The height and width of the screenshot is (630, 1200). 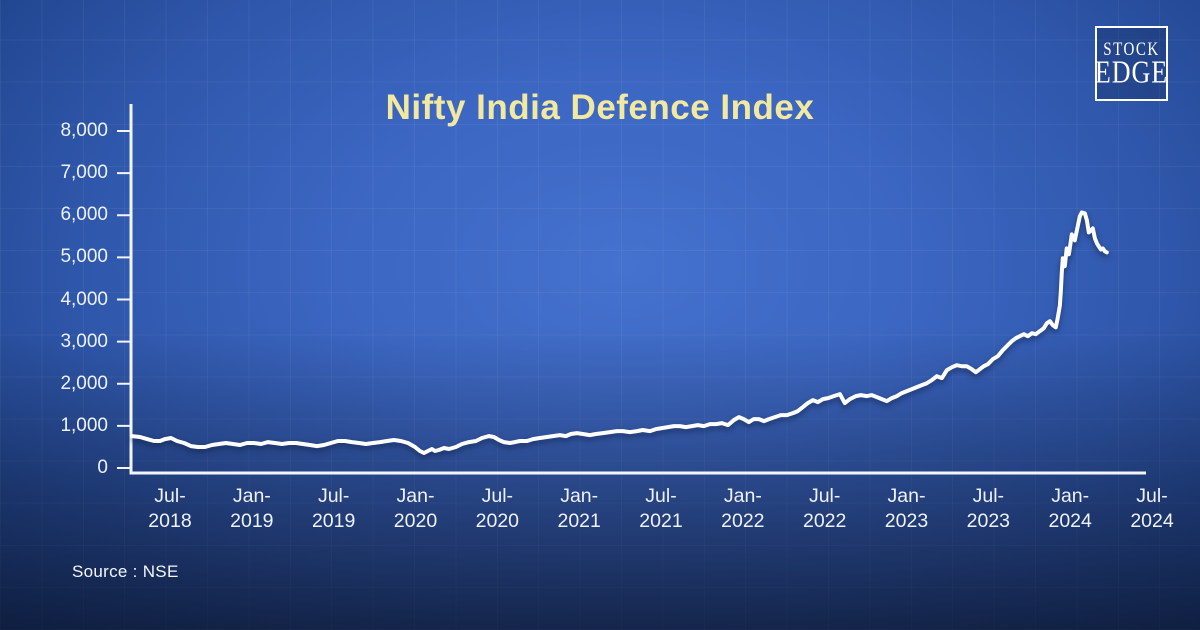 What do you see at coordinates (1152, 508) in the screenshot?
I see `x-axis-tick-label: Jul- 2024` at bounding box center [1152, 508].